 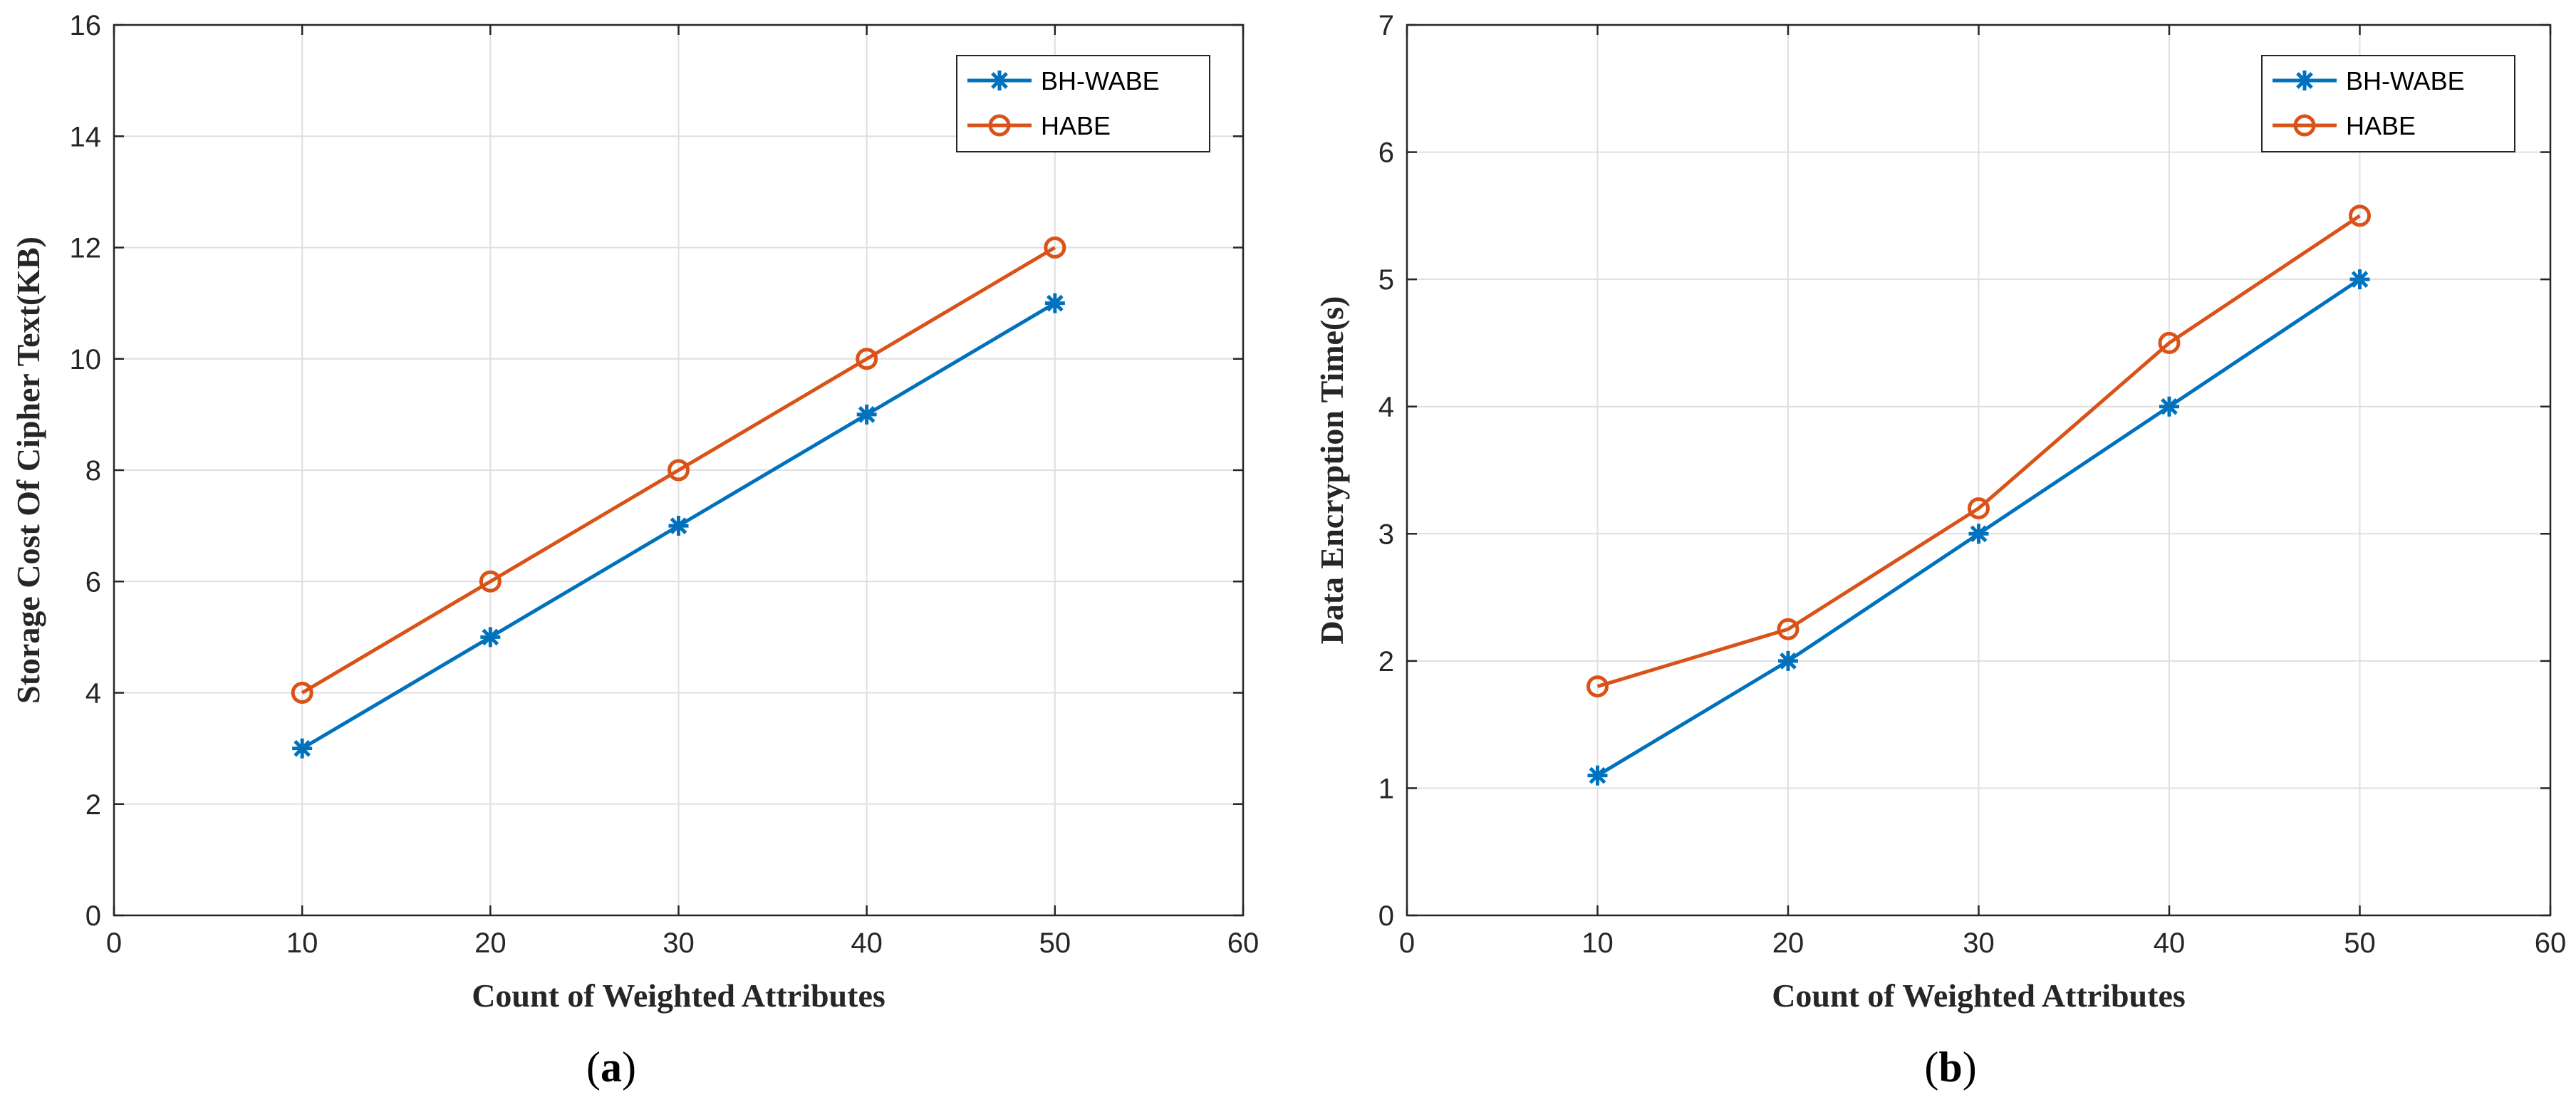 What do you see at coordinates (28, 471) in the screenshot?
I see `panel-a-y-axis-label: Storage Cost Of Cipher Text(KB)` at bounding box center [28, 471].